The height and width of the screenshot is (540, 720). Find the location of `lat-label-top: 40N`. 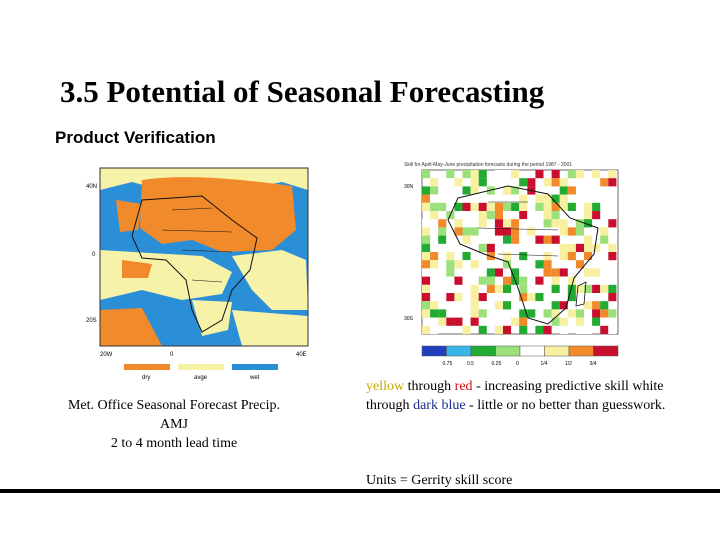

lat-label-top: 40N is located at coordinates (91, 187).